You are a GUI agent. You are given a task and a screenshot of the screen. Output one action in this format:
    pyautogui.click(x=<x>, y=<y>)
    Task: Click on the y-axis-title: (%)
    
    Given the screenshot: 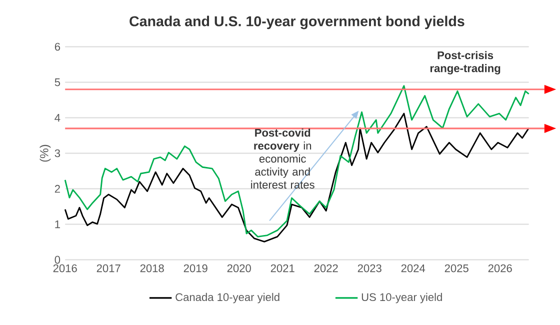 What is the action you would take?
    pyautogui.click(x=45, y=153)
    